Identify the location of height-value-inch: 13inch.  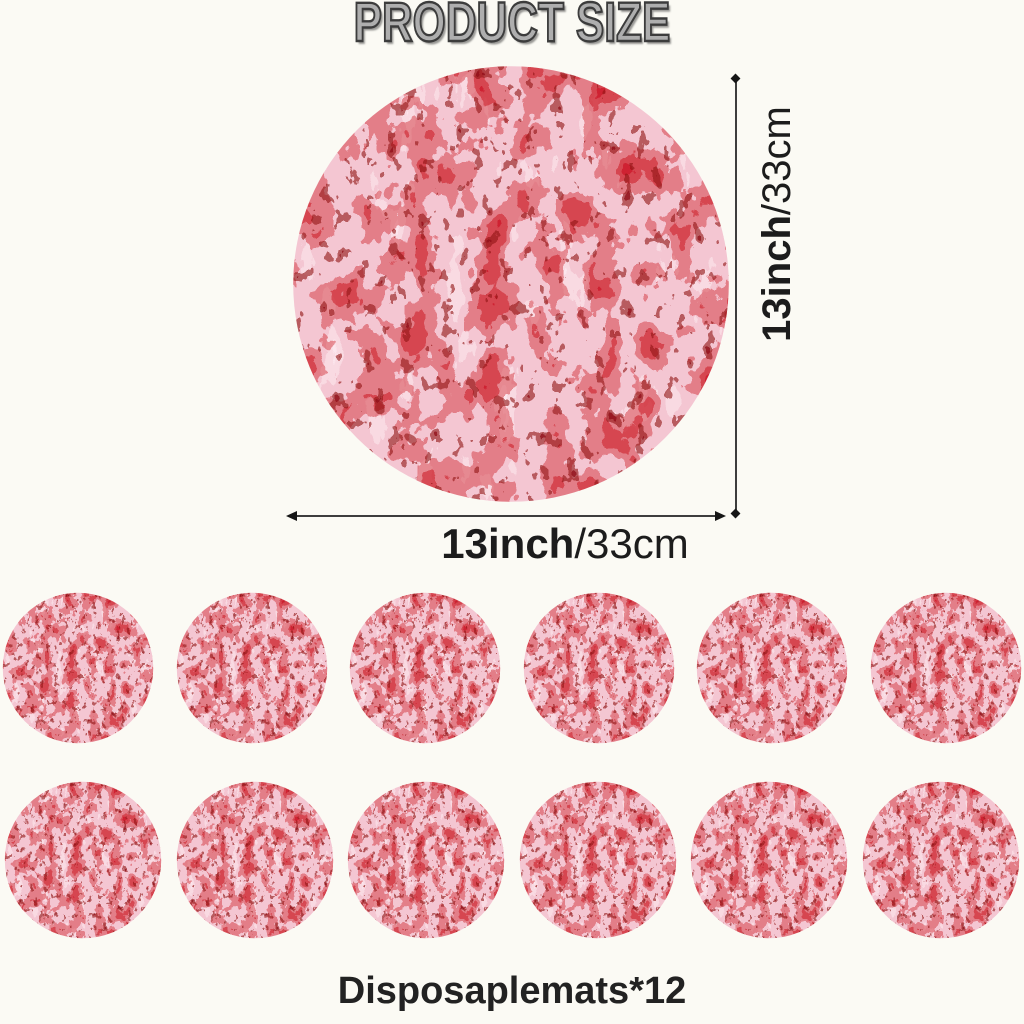
(777, 278).